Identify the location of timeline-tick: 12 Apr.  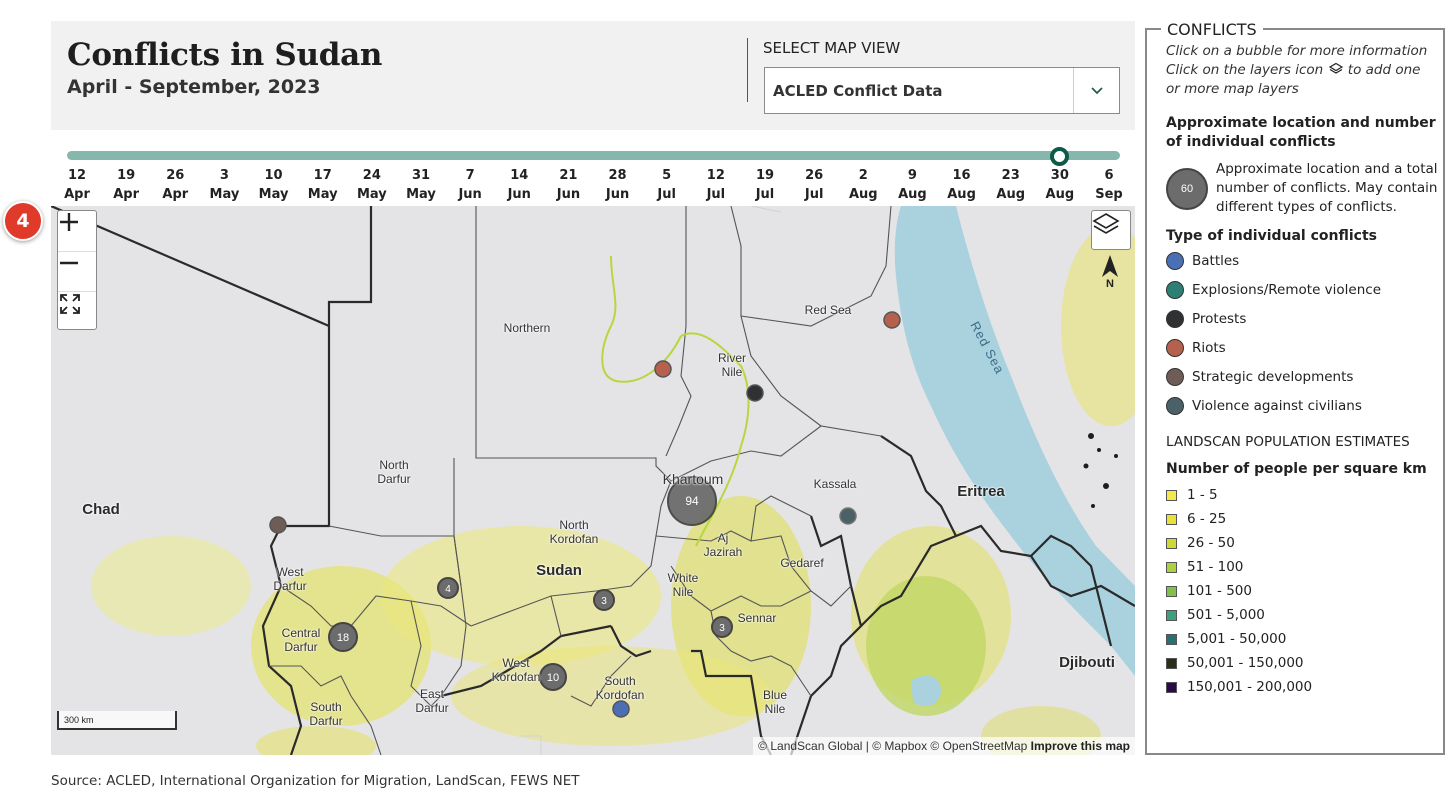
(77, 185).